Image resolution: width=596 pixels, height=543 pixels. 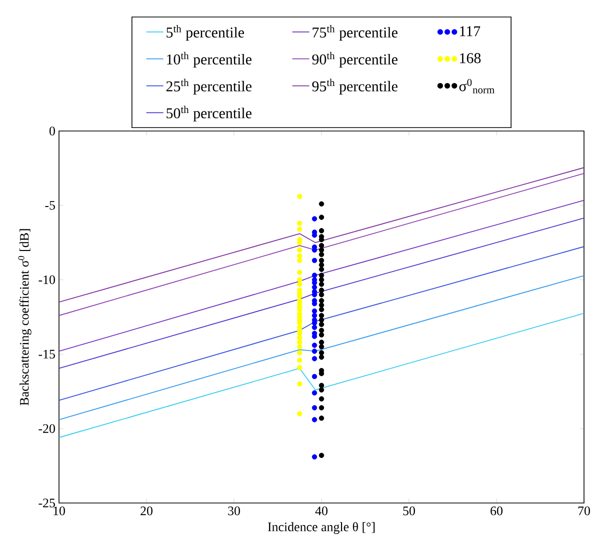 I want to click on y-tick-label: -25, so click(x=46, y=503).